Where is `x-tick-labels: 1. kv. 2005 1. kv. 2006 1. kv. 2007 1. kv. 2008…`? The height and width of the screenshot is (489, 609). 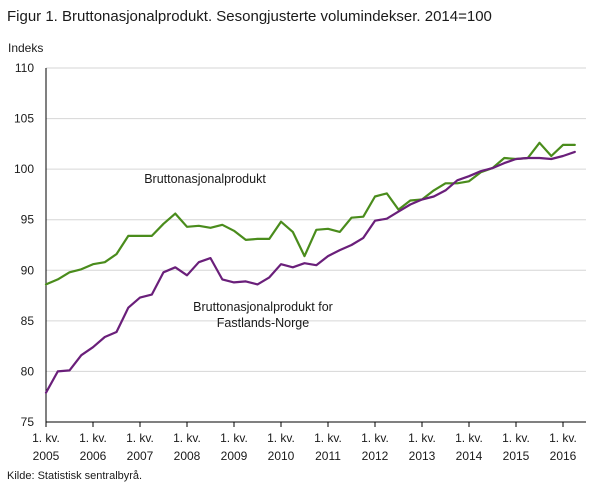
x-tick-labels: 1. kv. 2005 1. kv. 2006 1. kv. 2007 1. kv. 2008… is located at coordinates (304, 442).